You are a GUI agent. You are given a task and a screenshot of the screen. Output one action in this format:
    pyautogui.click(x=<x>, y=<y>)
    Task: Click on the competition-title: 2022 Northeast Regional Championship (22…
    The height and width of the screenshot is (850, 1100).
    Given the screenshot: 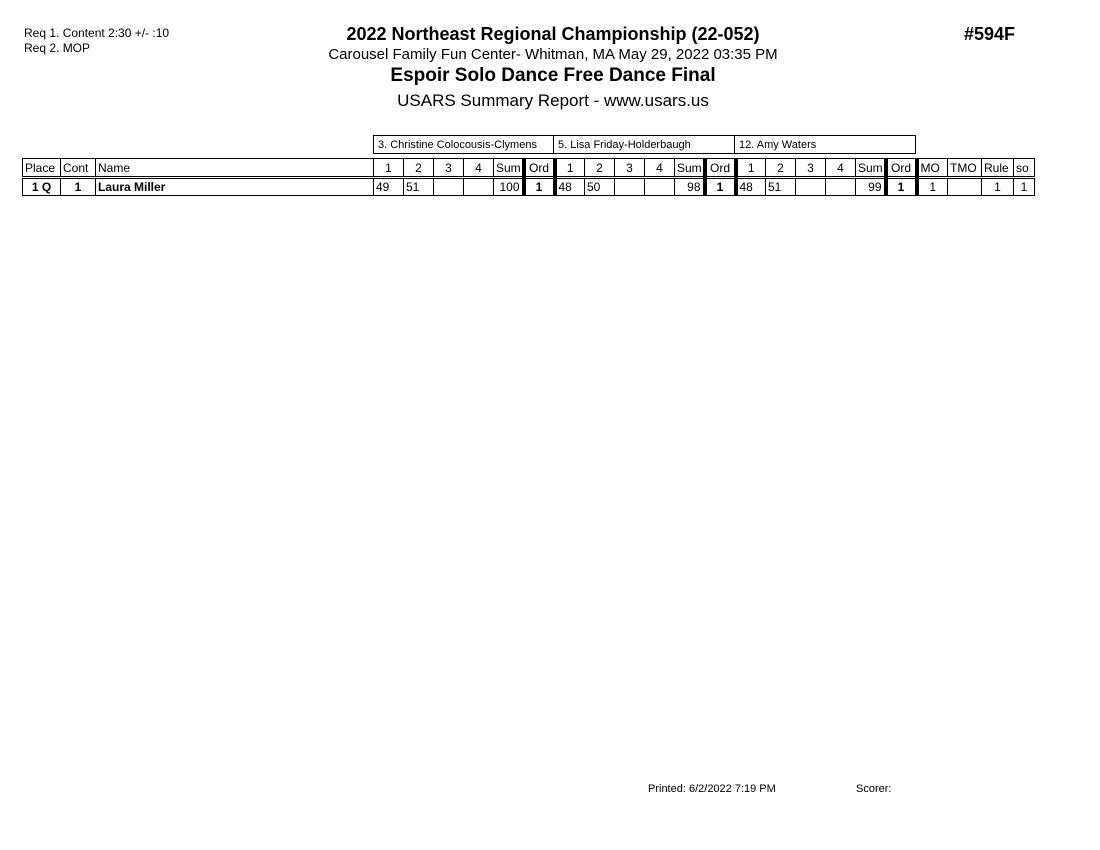 What is the action you would take?
    pyautogui.click(x=553, y=34)
    